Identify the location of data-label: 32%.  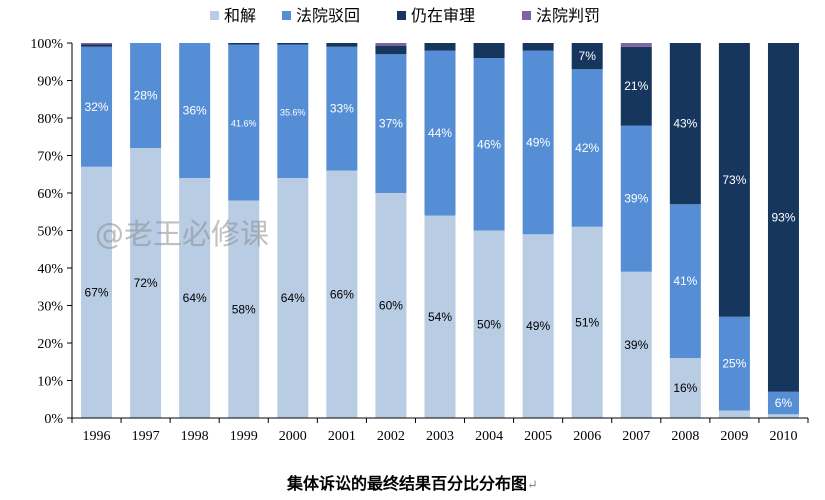
(97, 107).